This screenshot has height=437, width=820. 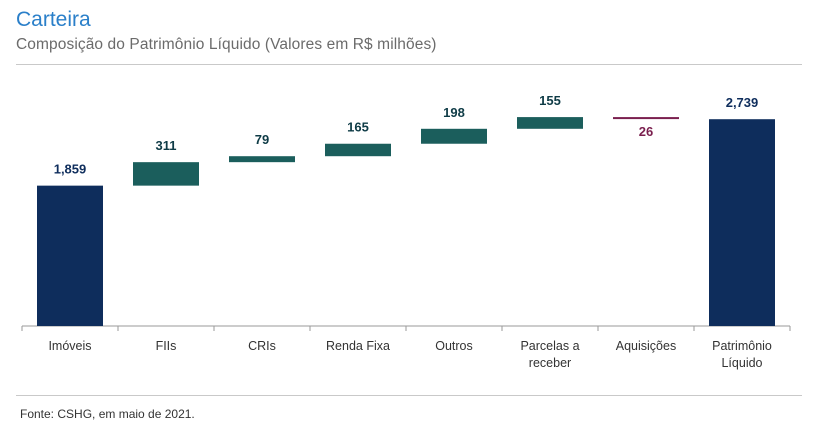 I want to click on data-label: 198, so click(x=454, y=112).